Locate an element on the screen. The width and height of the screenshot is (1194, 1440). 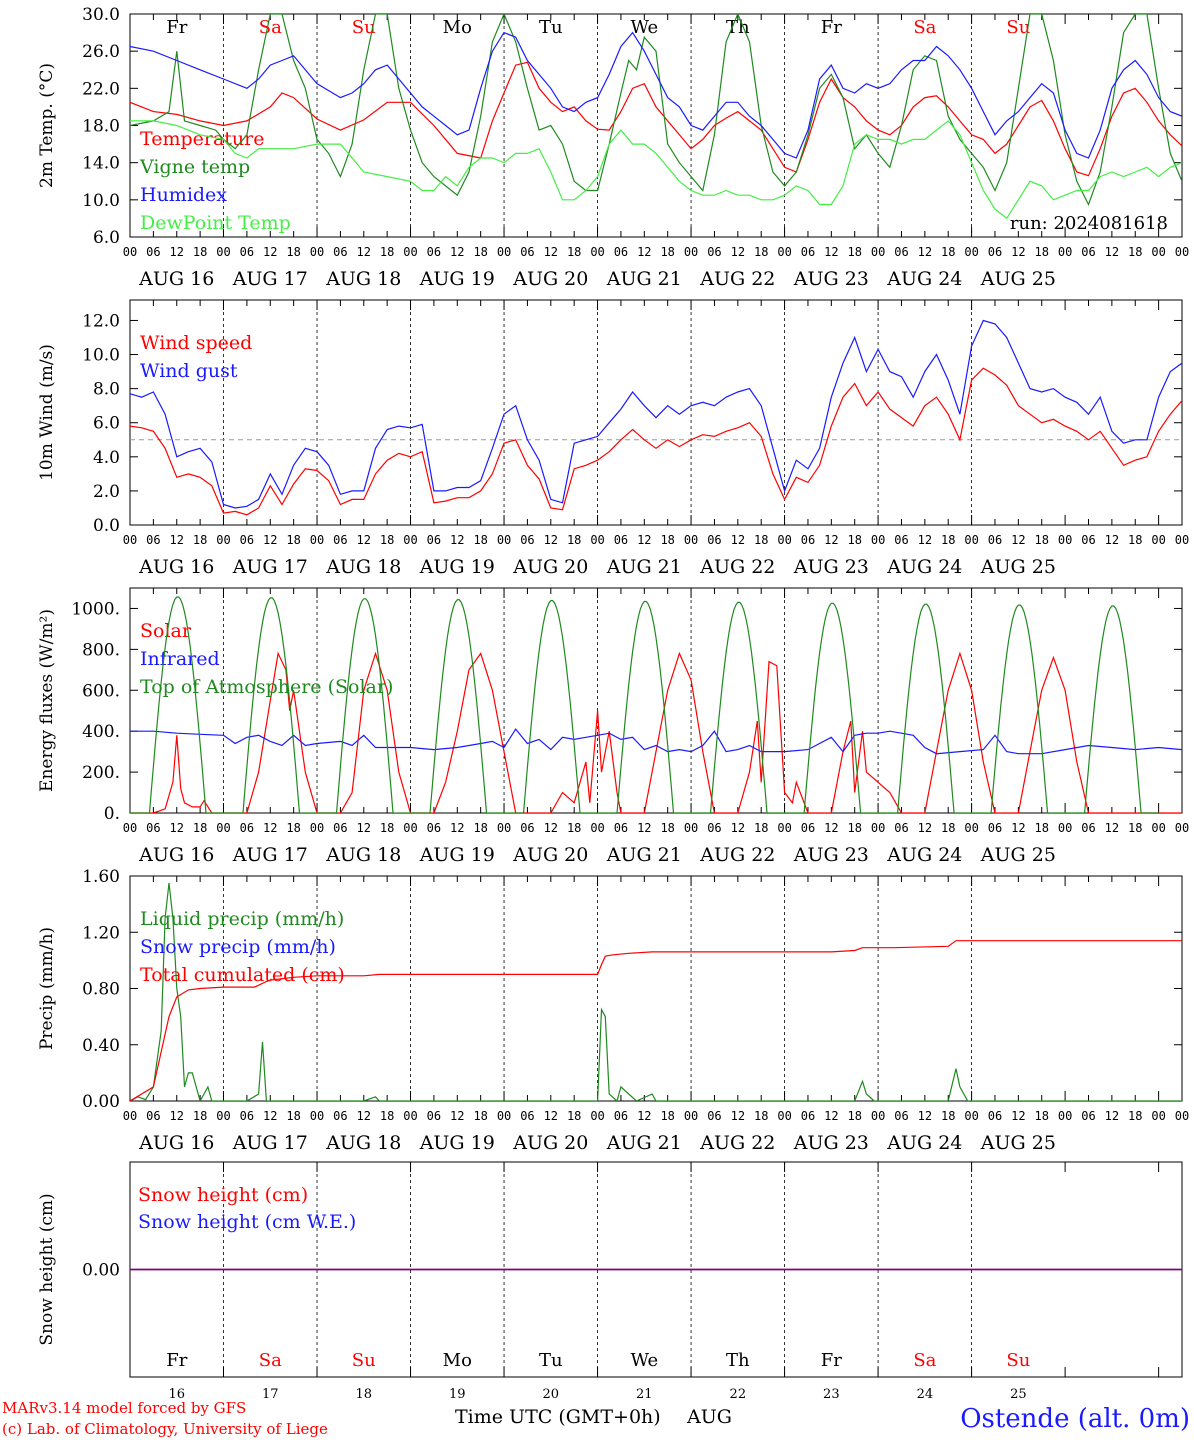
y-tick-label: 12.0 is located at coordinates (101, 321).